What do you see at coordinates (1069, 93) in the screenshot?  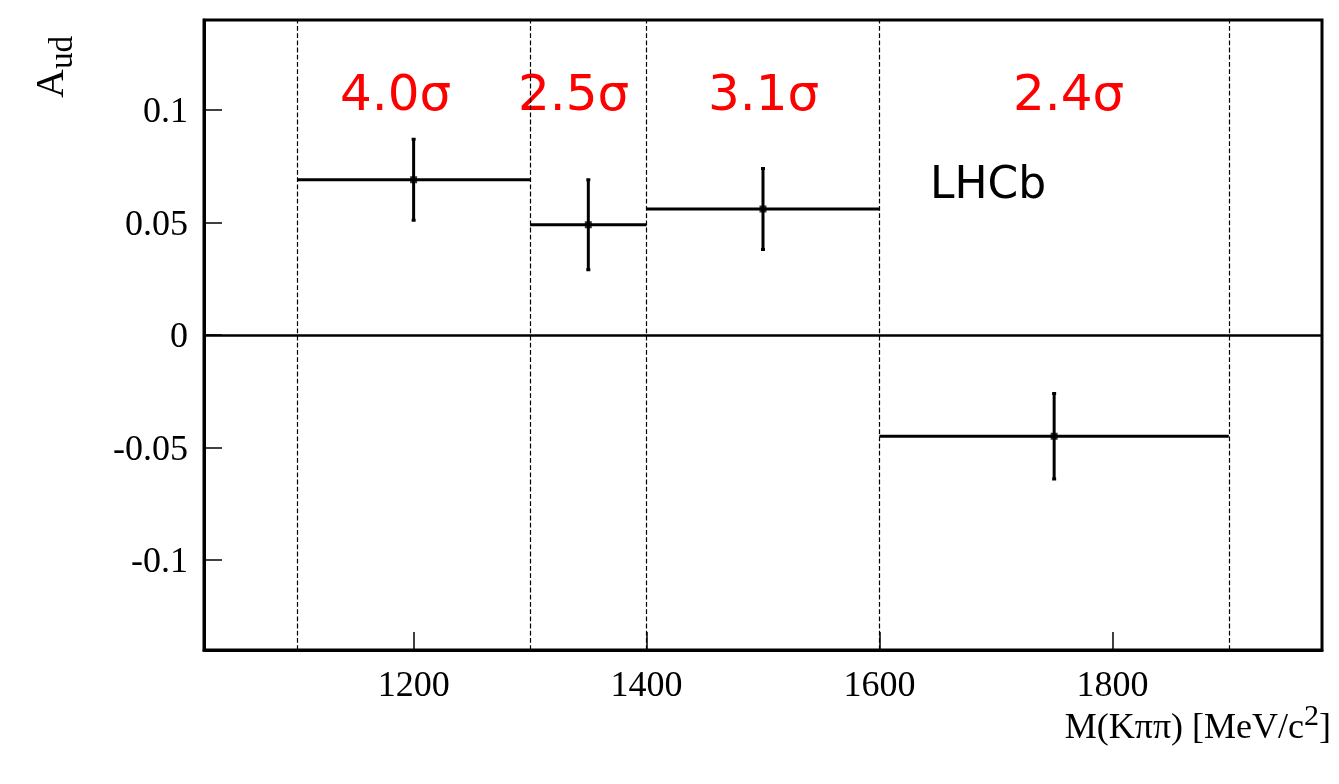 I see `annotation: 2.4σ` at bounding box center [1069, 93].